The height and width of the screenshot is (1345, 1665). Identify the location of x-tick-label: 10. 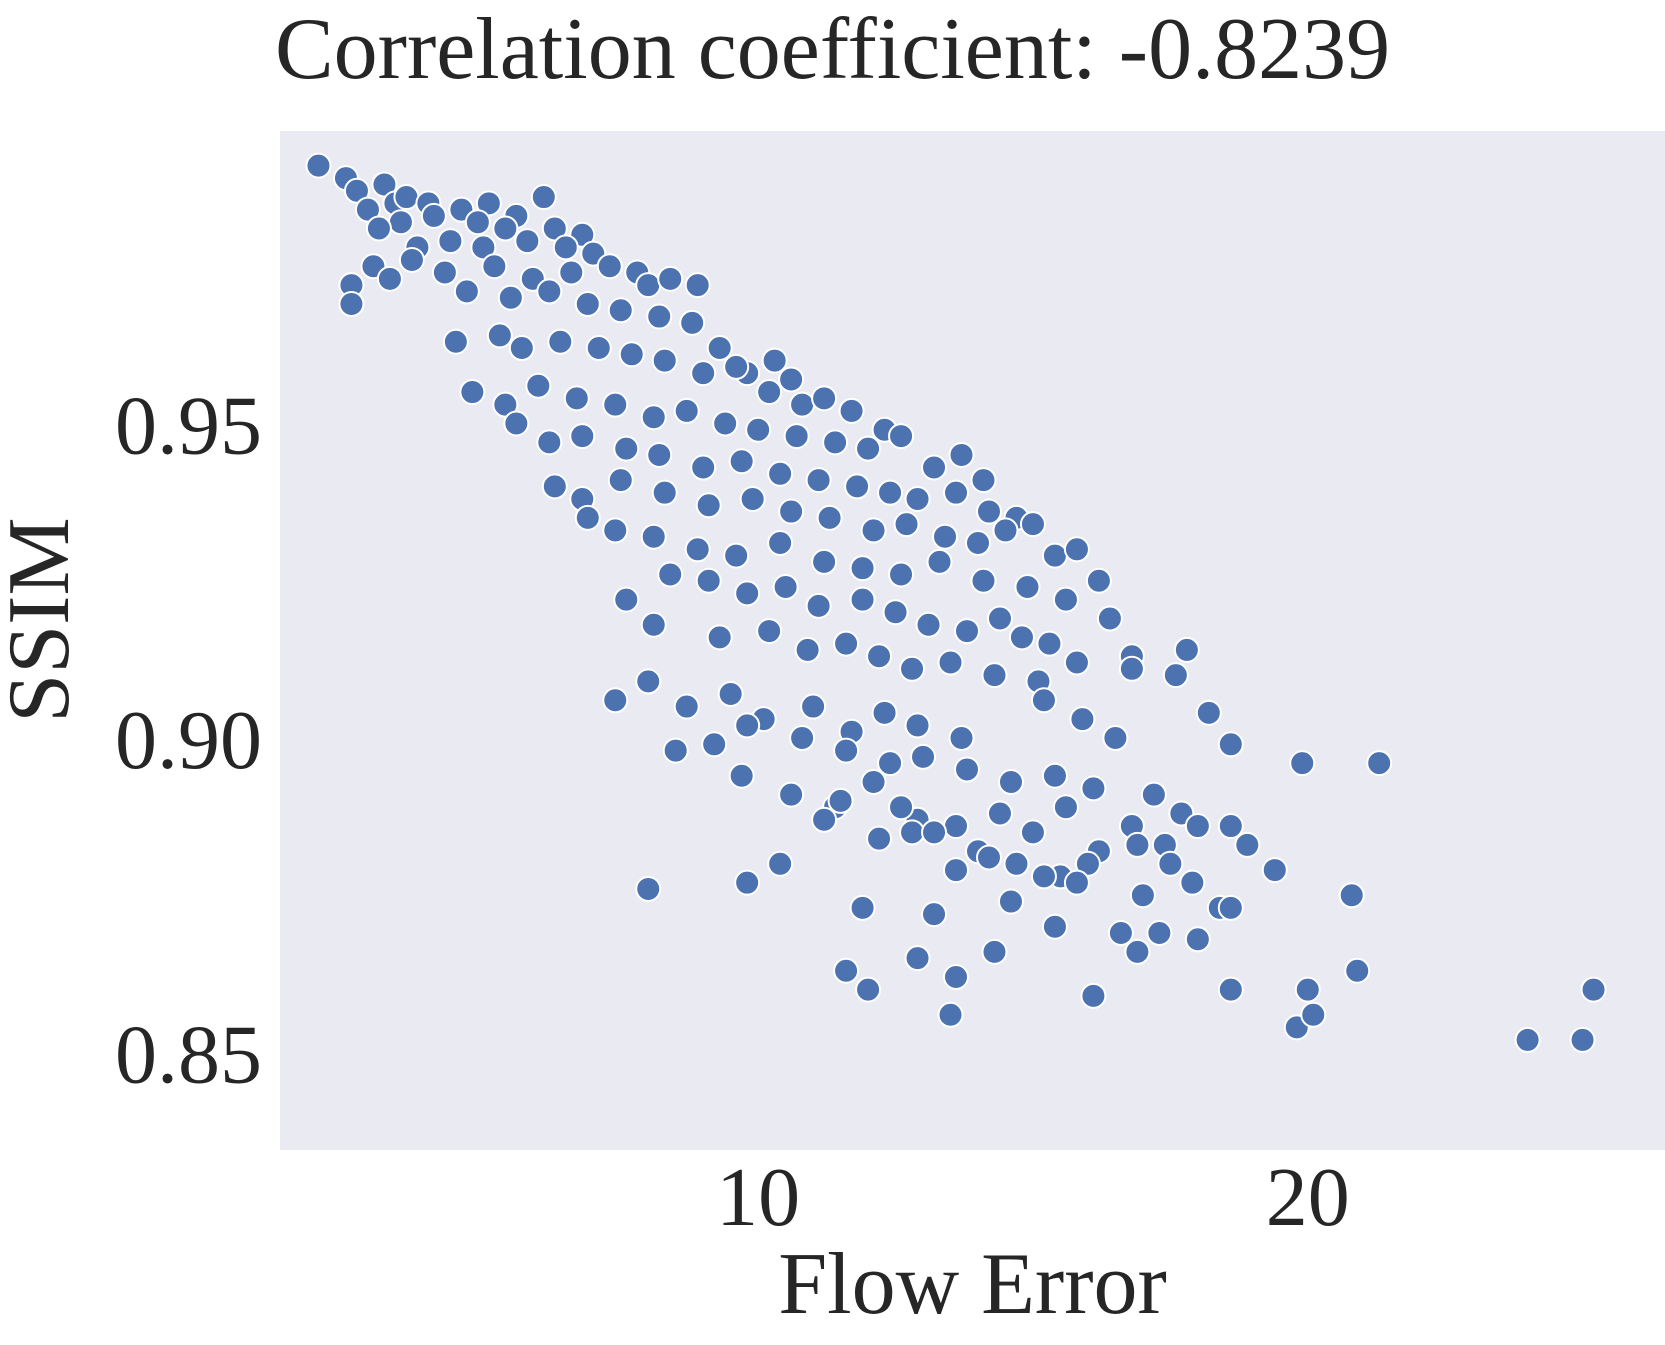
(758, 1197).